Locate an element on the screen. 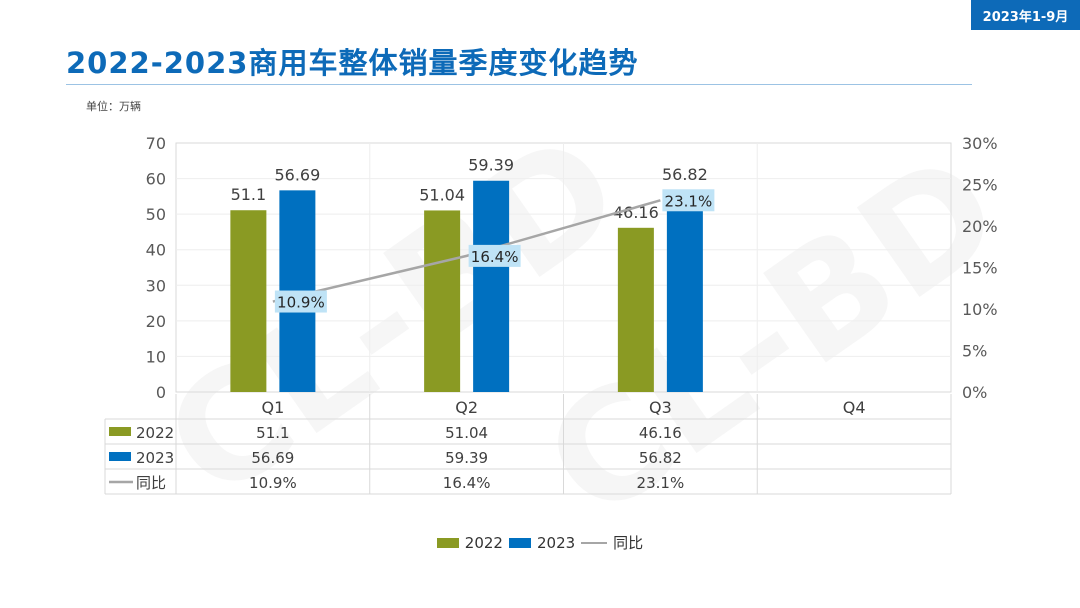  legend-item-yoy: 同比 is located at coordinates (612, 542).